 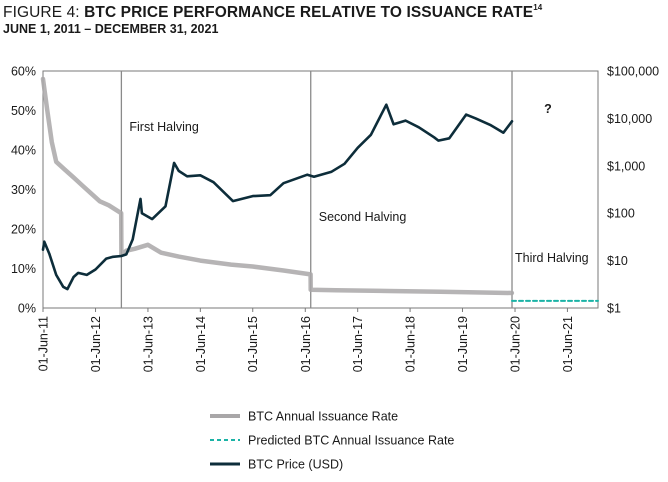 What do you see at coordinates (614, 309) in the screenshot?
I see `y-right-tick-label: $1` at bounding box center [614, 309].